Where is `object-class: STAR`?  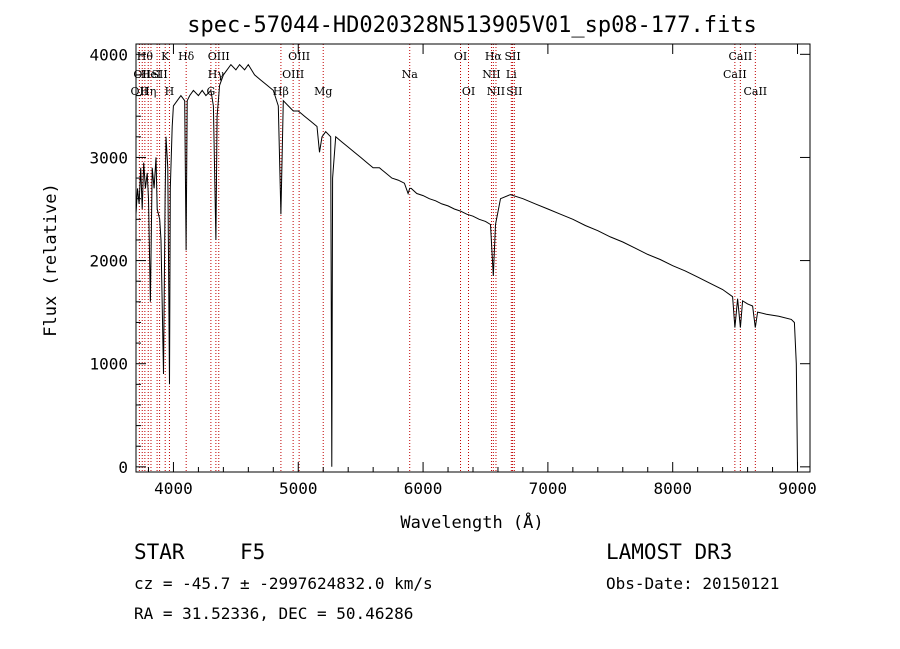
object-class: STAR is located at coordinates (159, 552).